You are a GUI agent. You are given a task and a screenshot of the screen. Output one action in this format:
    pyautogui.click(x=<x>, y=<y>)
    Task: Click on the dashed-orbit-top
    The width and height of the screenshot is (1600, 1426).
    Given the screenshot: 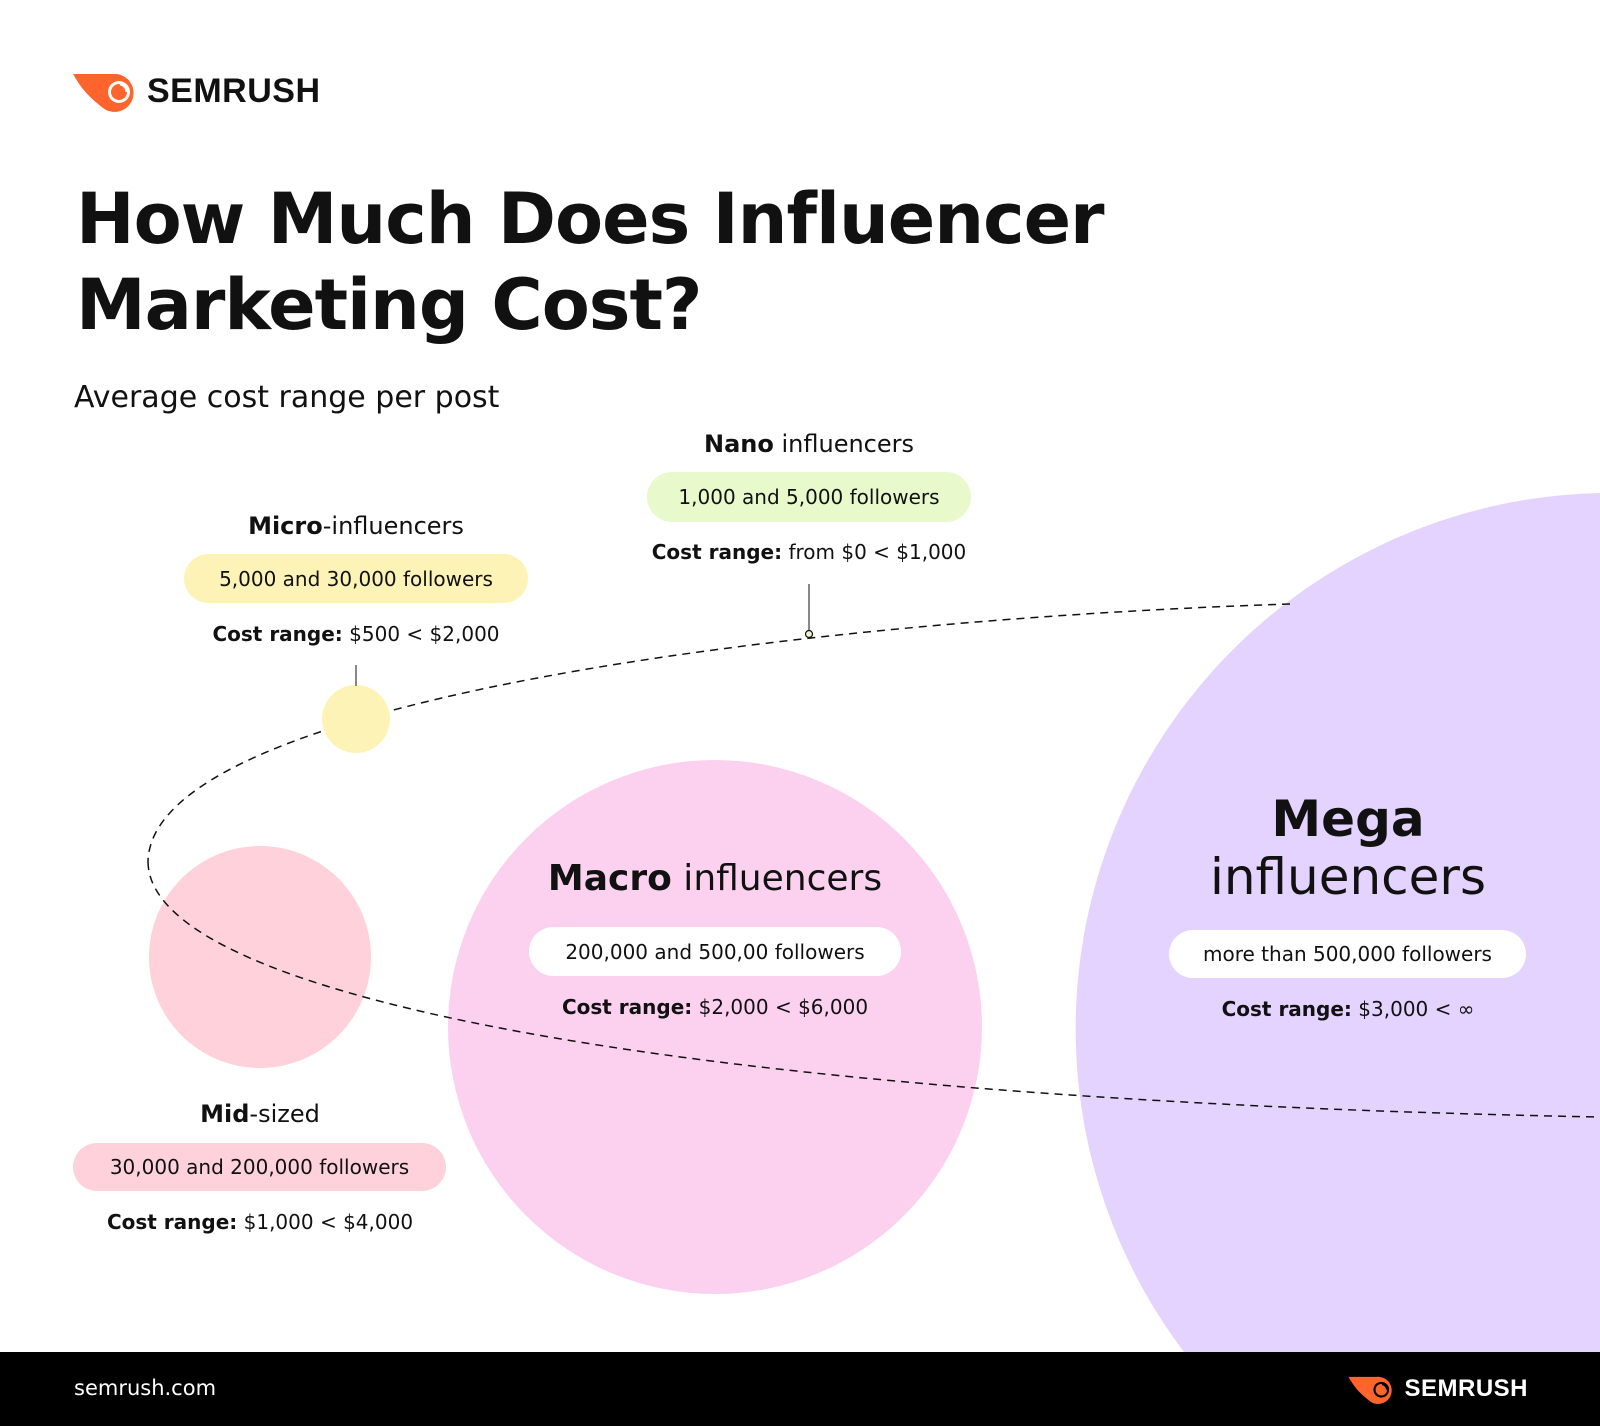 What is the action you would take?
    pyautogui.click(x=719, y=733)
    